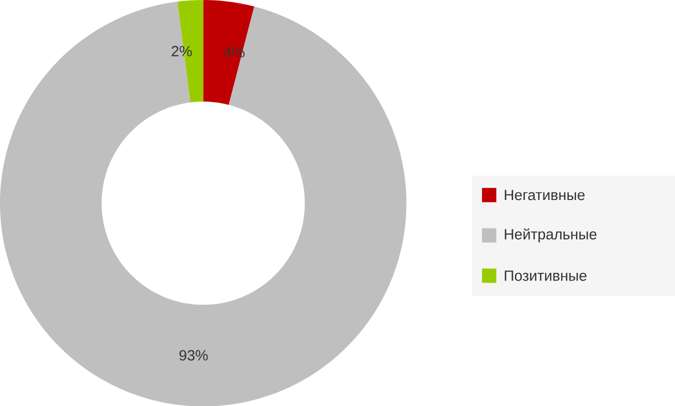  Describe the element at coordinates (193, 355) in the screenshot. I see `data-label: 93%` at that location.